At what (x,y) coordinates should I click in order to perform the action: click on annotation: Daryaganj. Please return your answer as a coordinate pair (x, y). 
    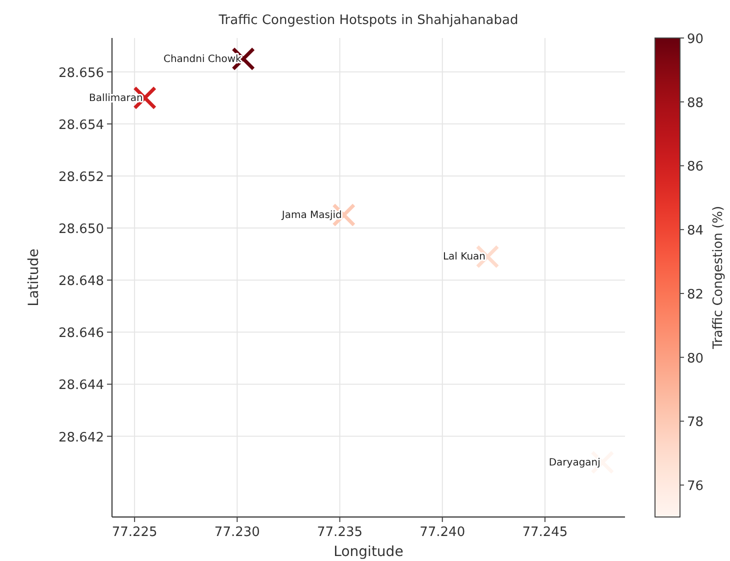
    Looking at the image, I should click on (574, 462).